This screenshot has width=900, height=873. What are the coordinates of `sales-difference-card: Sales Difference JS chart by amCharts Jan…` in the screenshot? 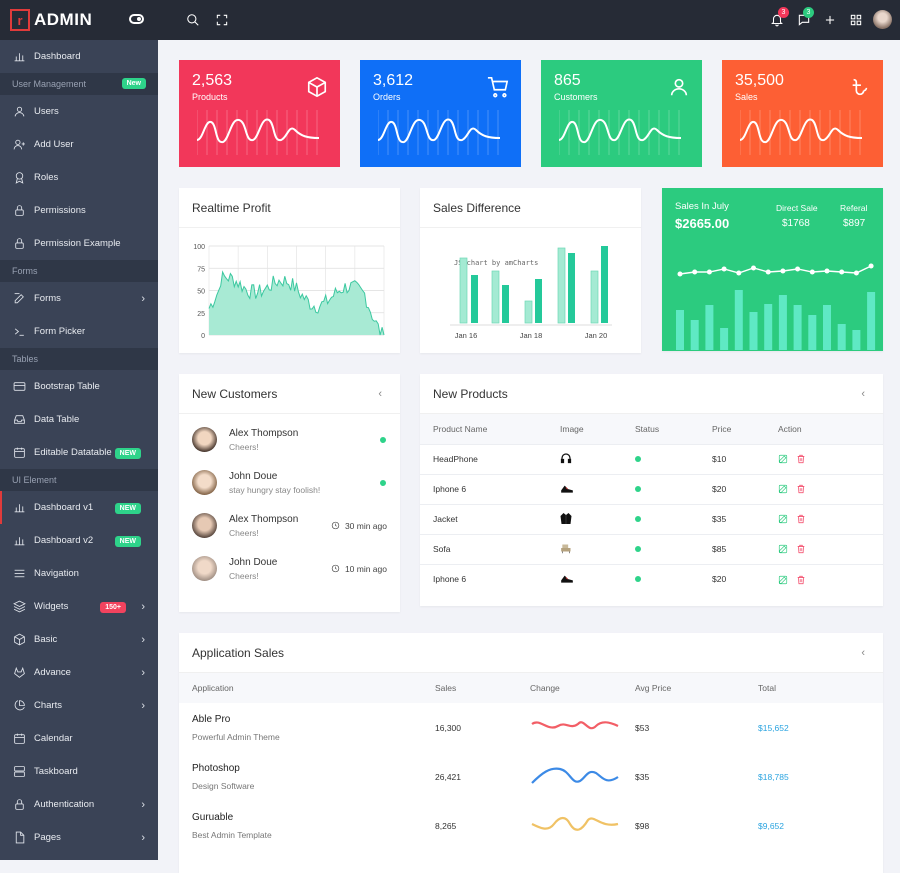 It's located at (530, 270).